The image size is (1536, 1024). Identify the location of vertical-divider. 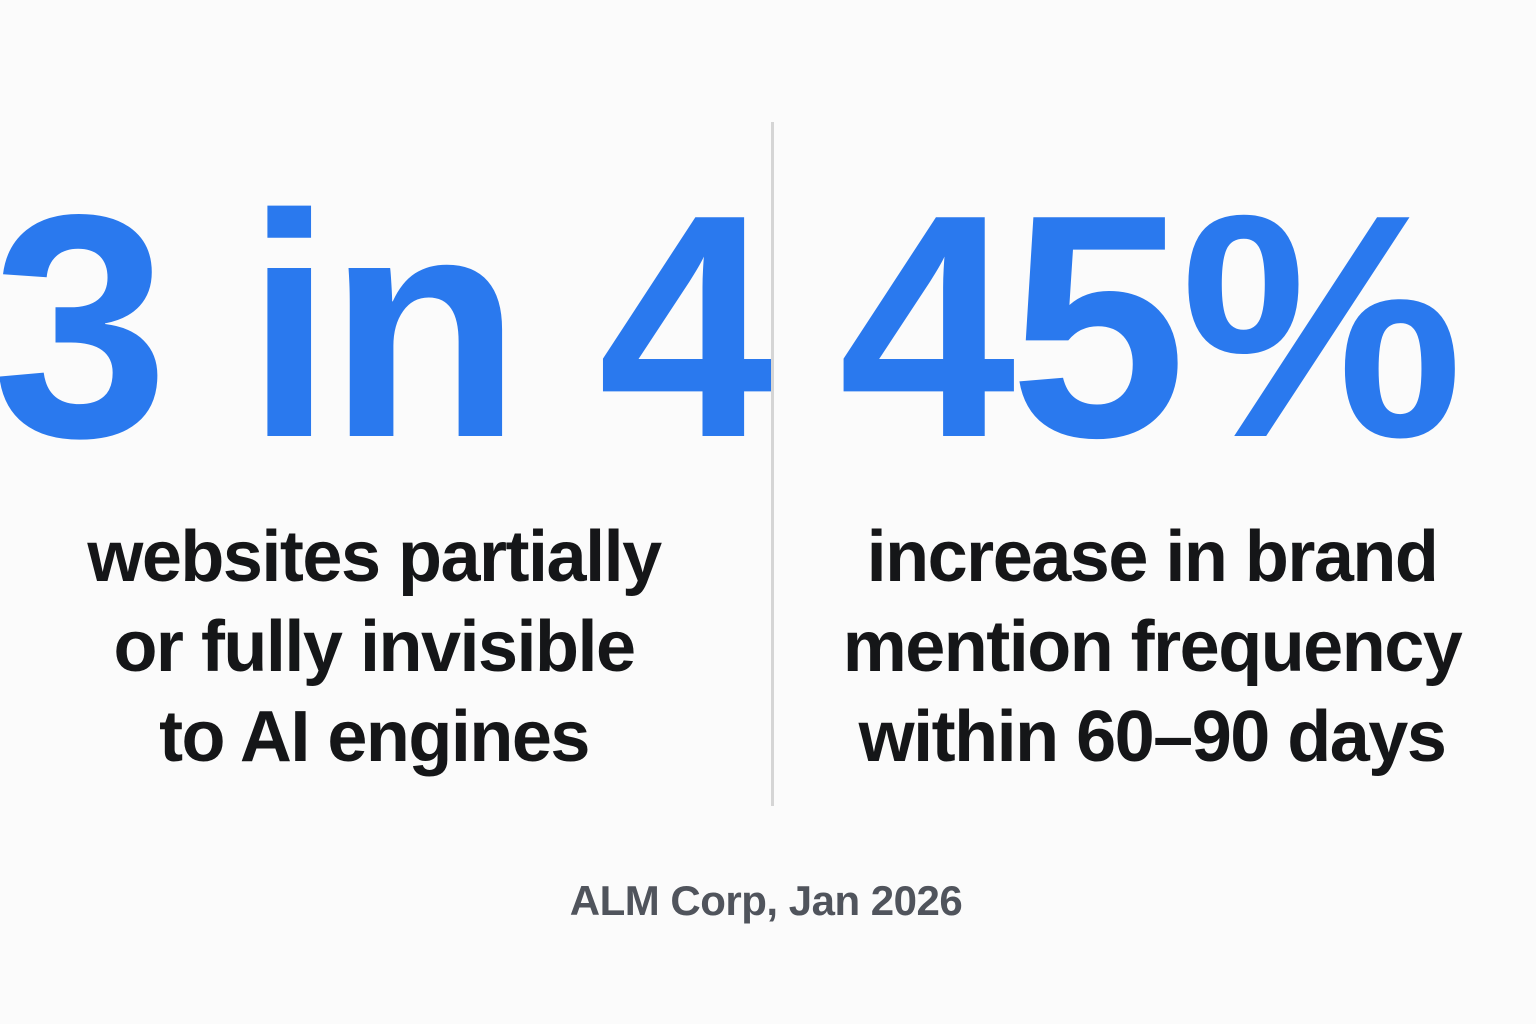
(772, 464).